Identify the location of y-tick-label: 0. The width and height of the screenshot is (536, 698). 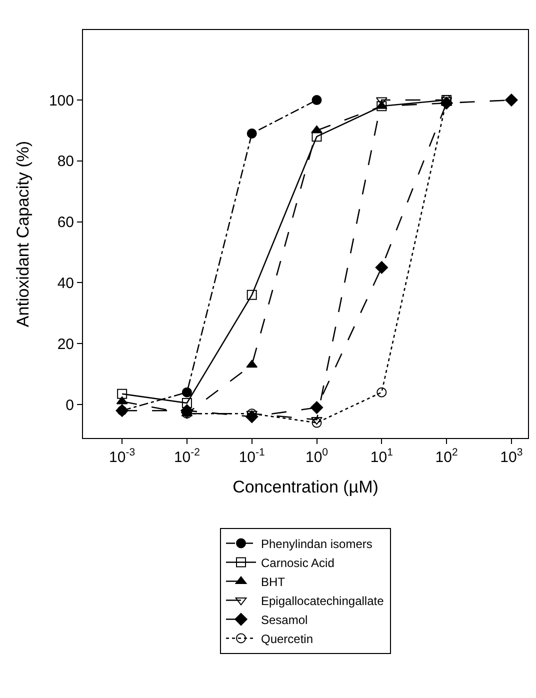
(70, 405).